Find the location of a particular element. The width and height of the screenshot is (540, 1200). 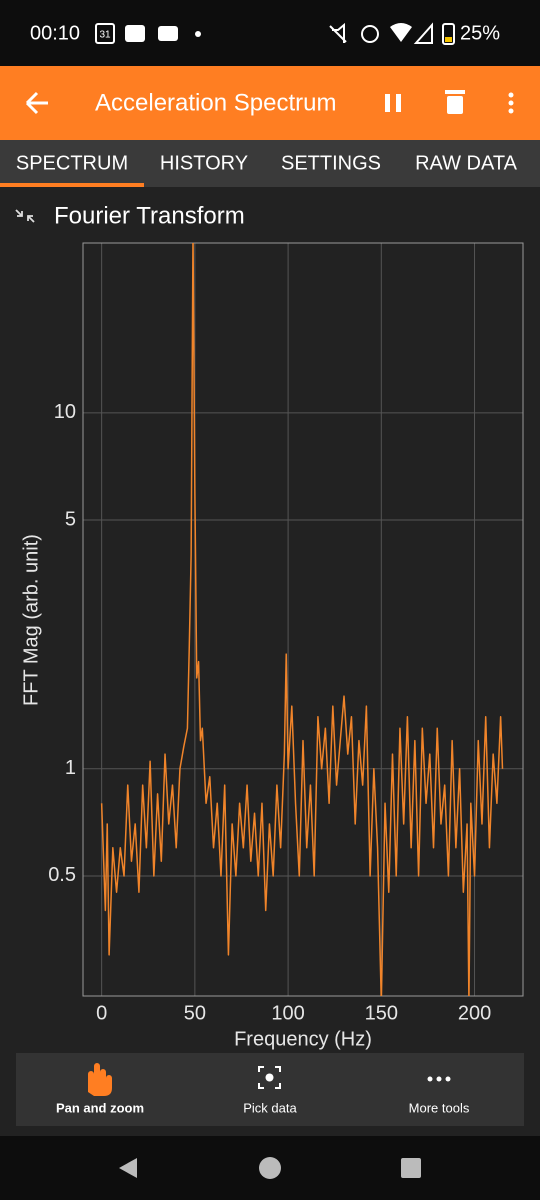

status-bar is located at coordinates (270, 33).